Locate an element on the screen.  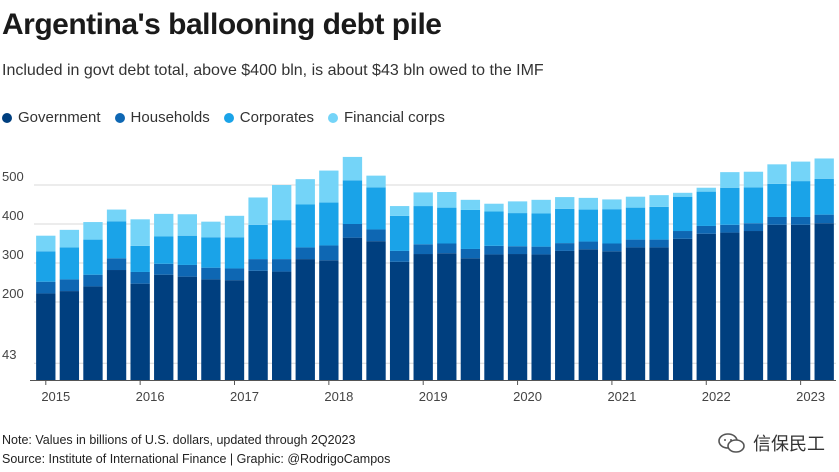
legend-label-financial-corps: Financial corps is located at coordinates (394, 117).